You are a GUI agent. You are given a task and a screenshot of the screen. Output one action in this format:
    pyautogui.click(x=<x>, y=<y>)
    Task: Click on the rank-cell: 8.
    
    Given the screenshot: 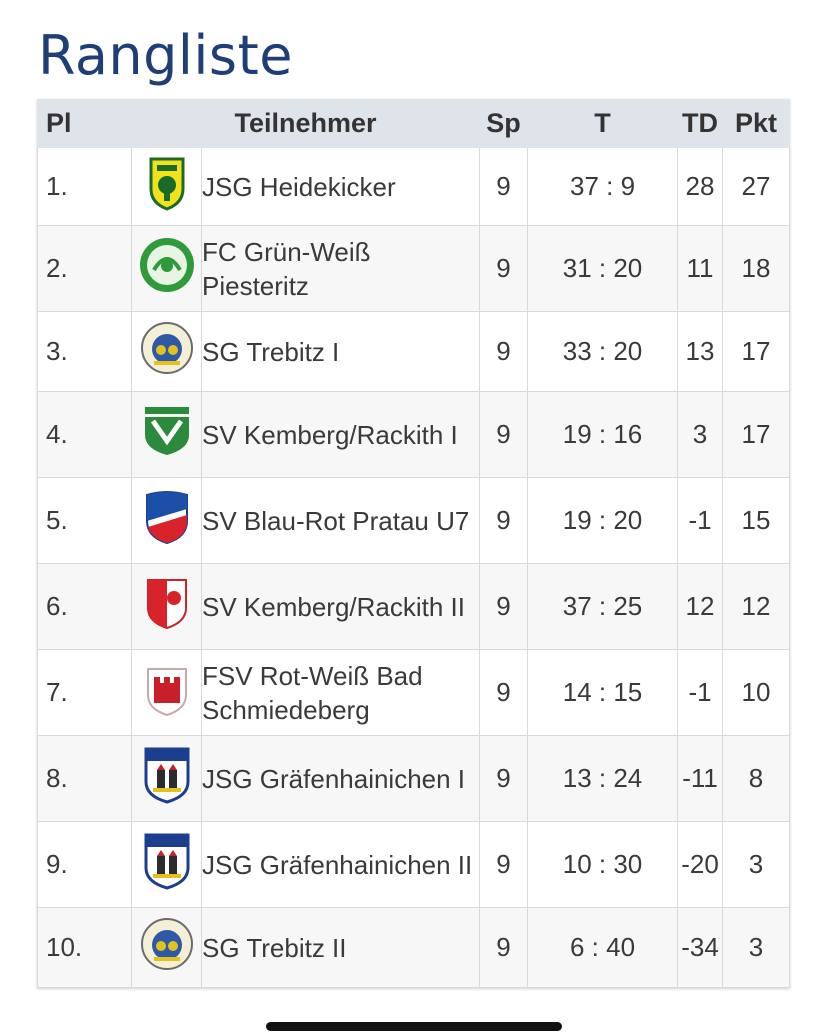 What is the action you would take?
    pyautogui.click(x=84, y=778)
    